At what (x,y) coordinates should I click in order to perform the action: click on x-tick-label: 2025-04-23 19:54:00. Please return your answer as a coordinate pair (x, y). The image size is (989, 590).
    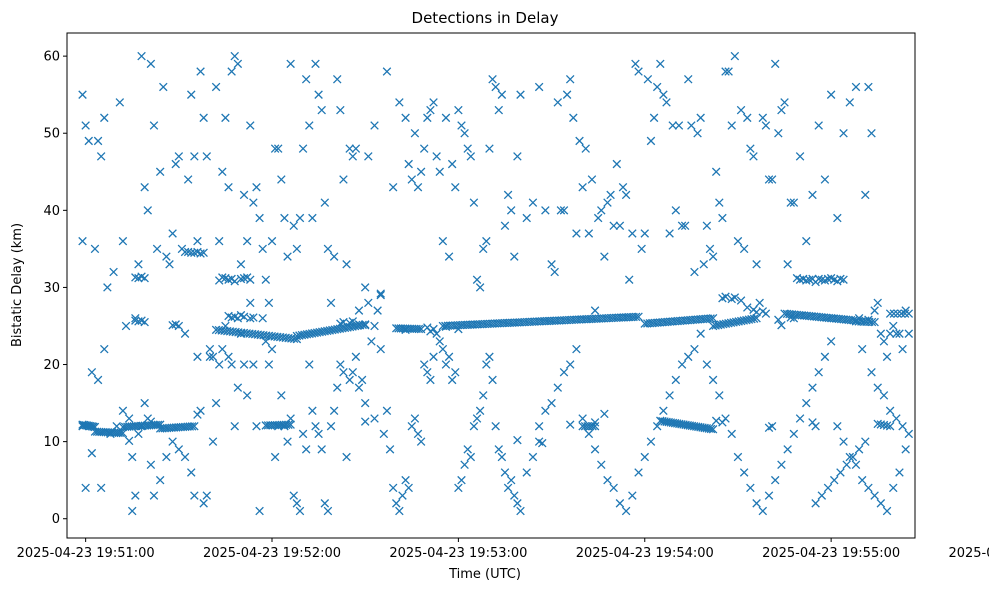
    Looking at the image, I should click on (645, 553).